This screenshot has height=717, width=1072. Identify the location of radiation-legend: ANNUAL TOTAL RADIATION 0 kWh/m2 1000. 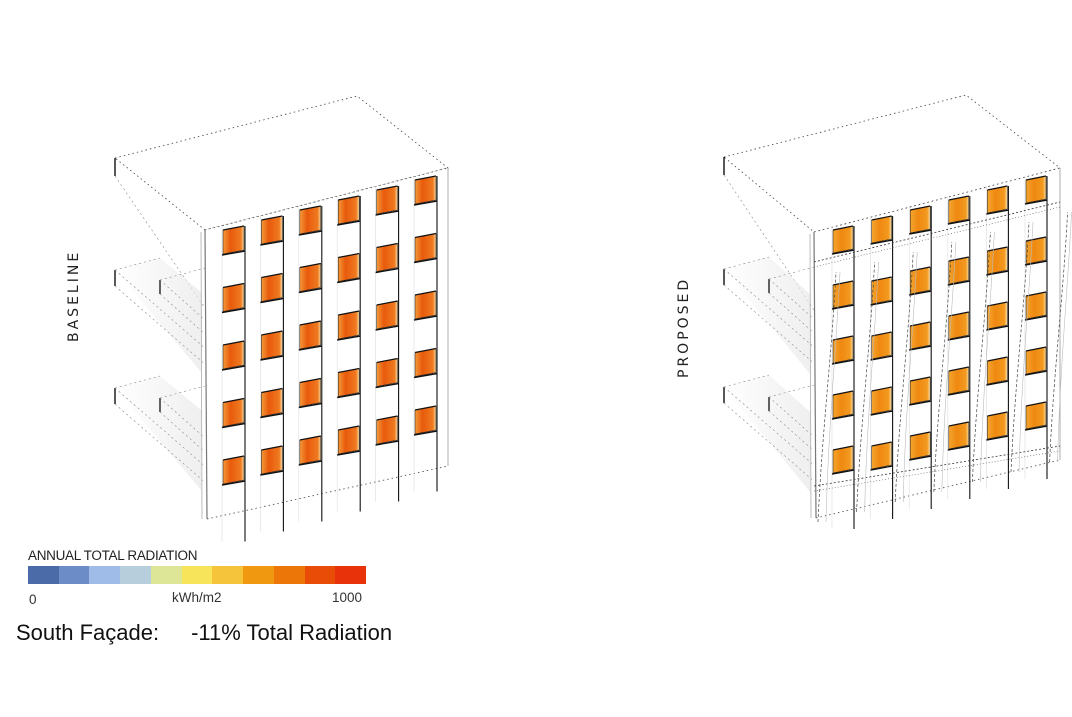
(200, 577).